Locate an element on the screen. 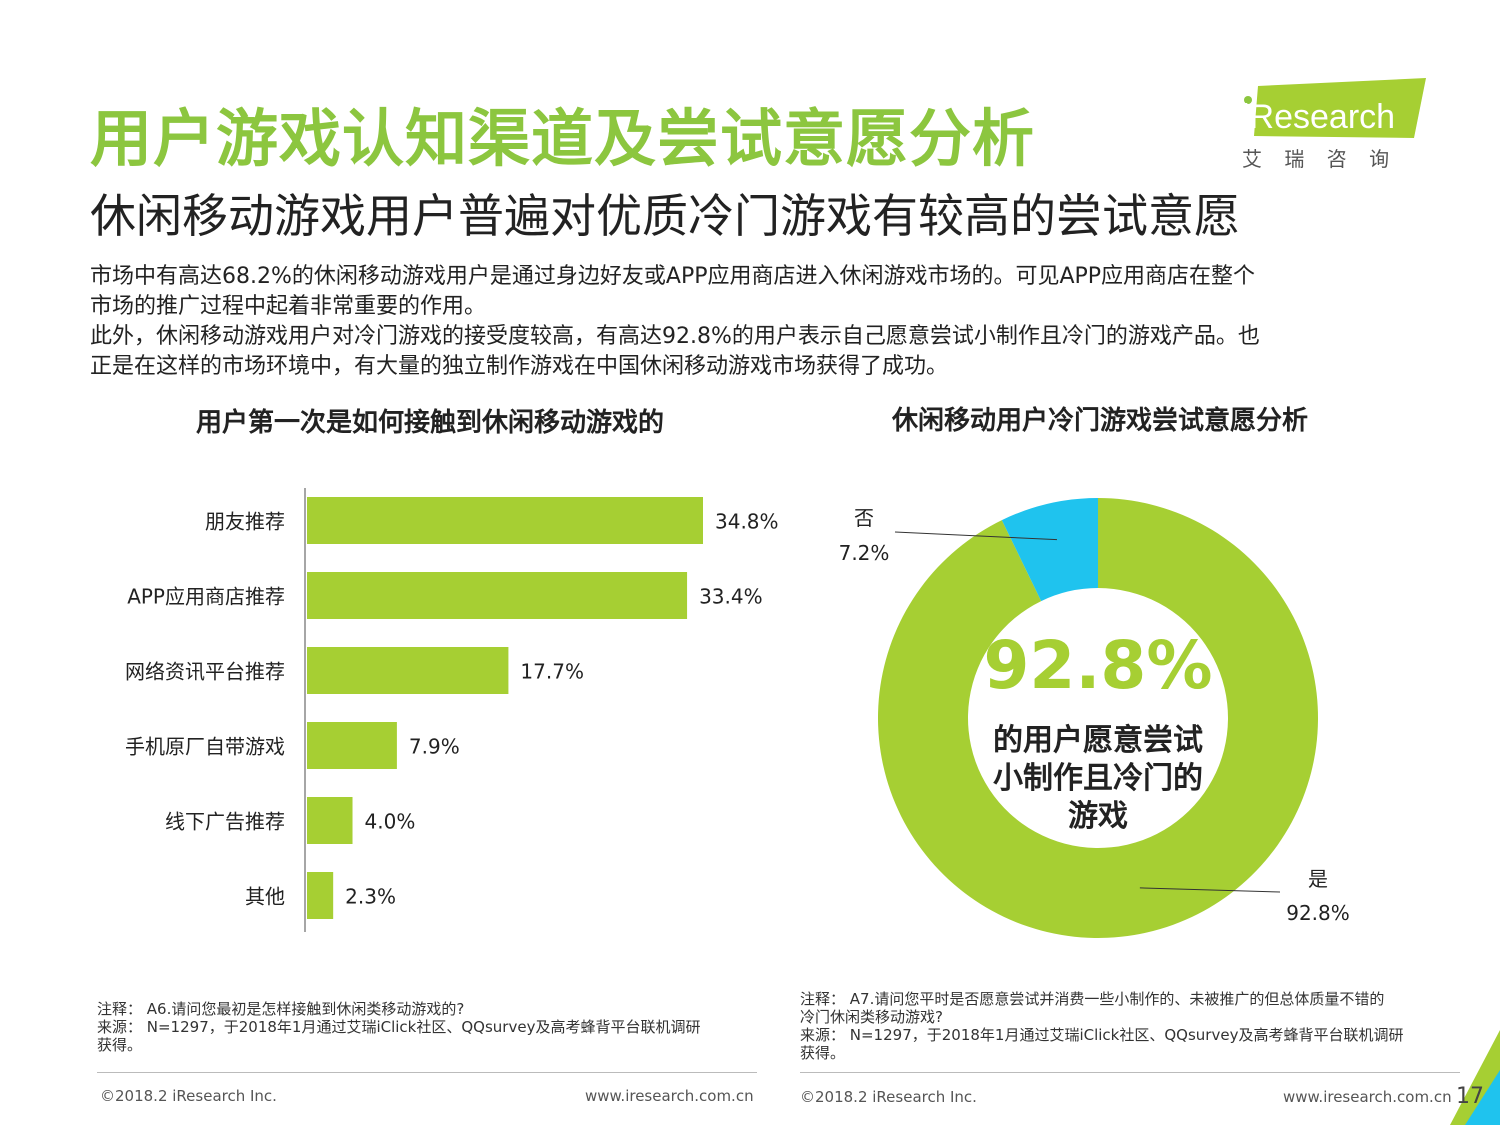 The height and width of the screenshot is (1125, 1500). data-label: 4.0% is located at coordinates (390, 822).